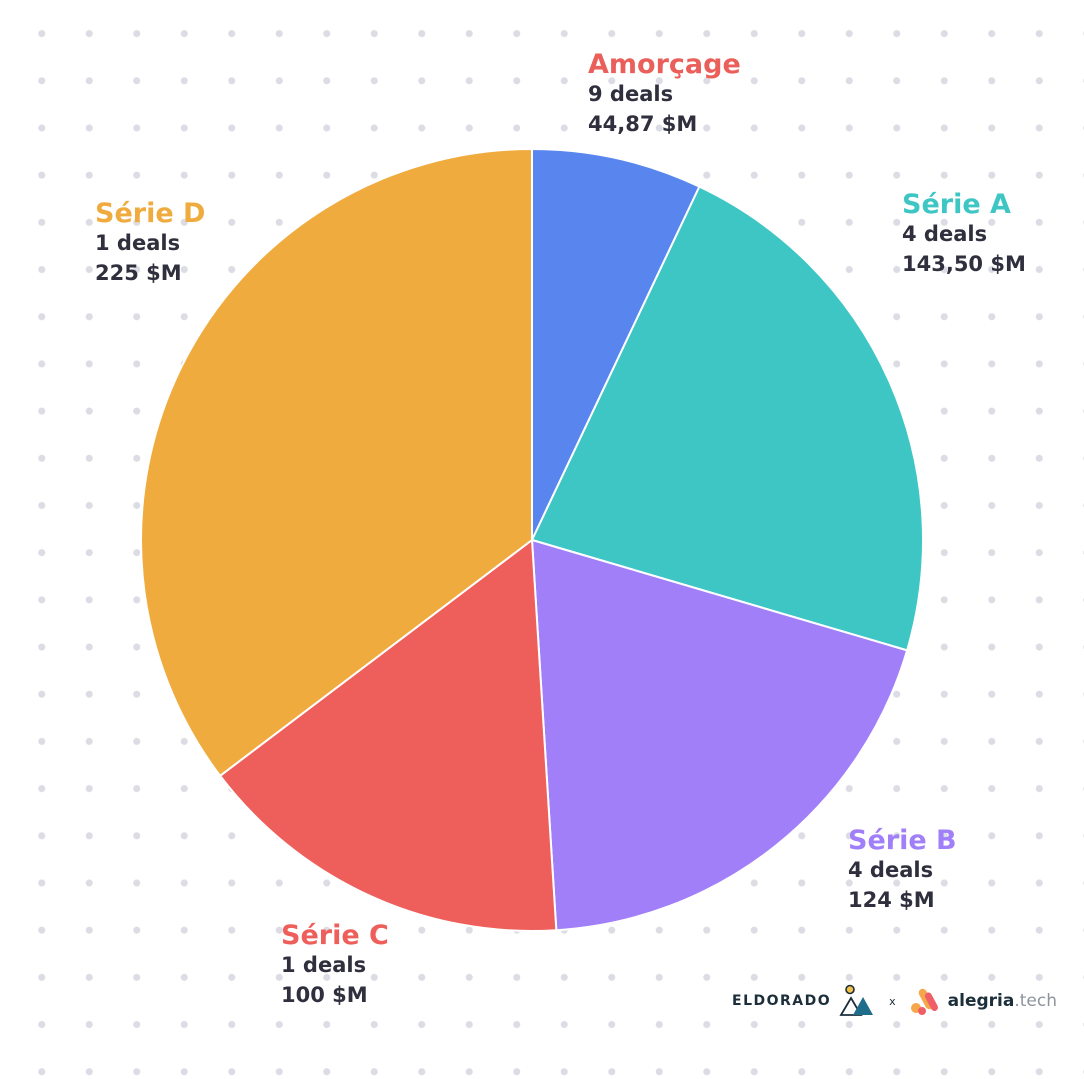 The image size is (1084, 1079). I want to click on slice-amount: 124 $M, so click(891, 900).